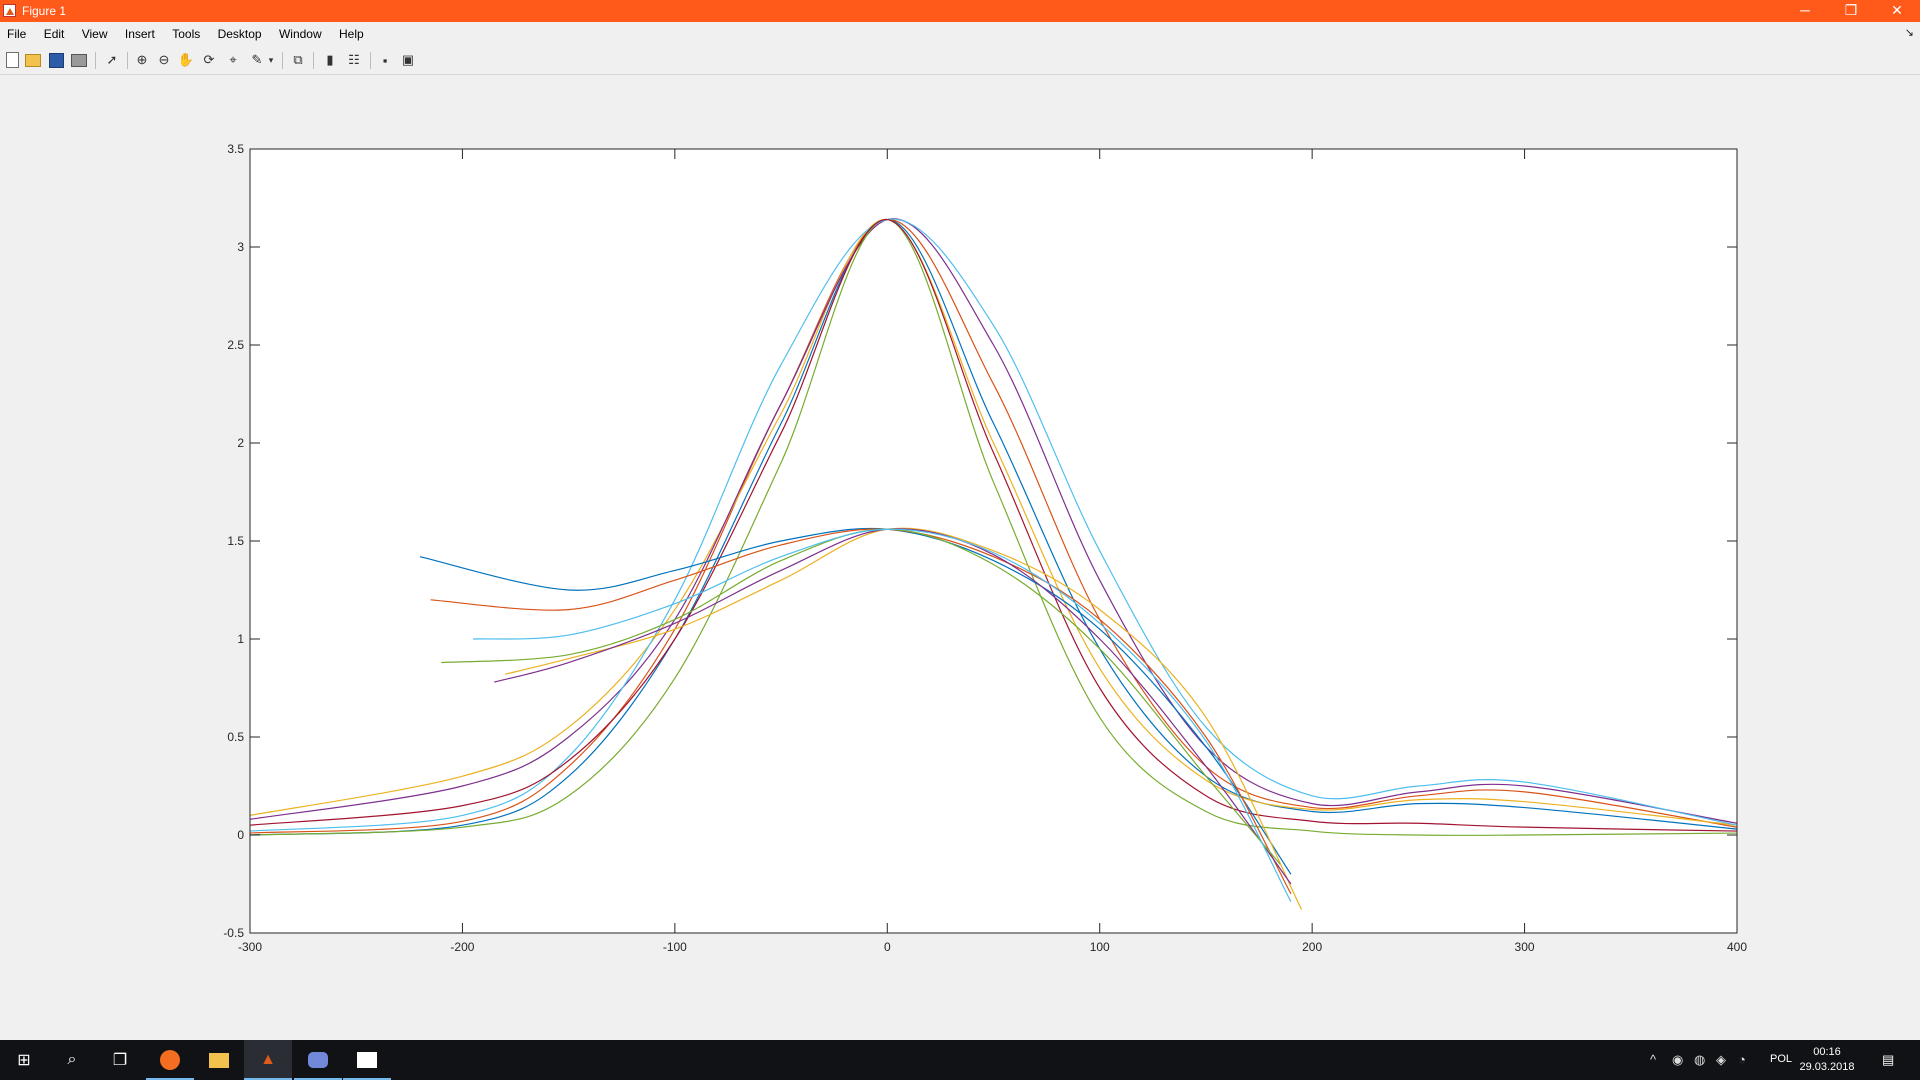 Image resolution: width=1920 pixels, height=1080 pixels. I want to click on clock-date: 29.03.2018, so click(1827, 1067).